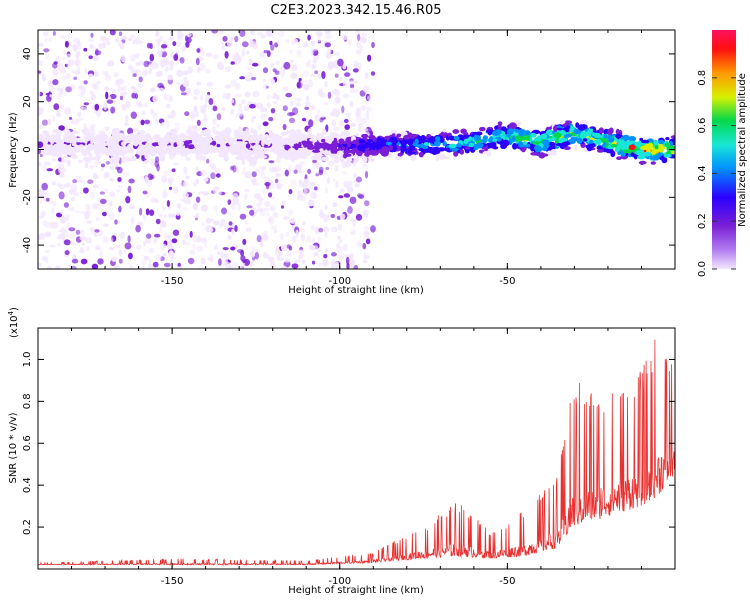  What do you see at coordinates (702, 173) in the screenshot?
I see `colorbar-tick-label: 0.4` at bounding box center [702, 173].